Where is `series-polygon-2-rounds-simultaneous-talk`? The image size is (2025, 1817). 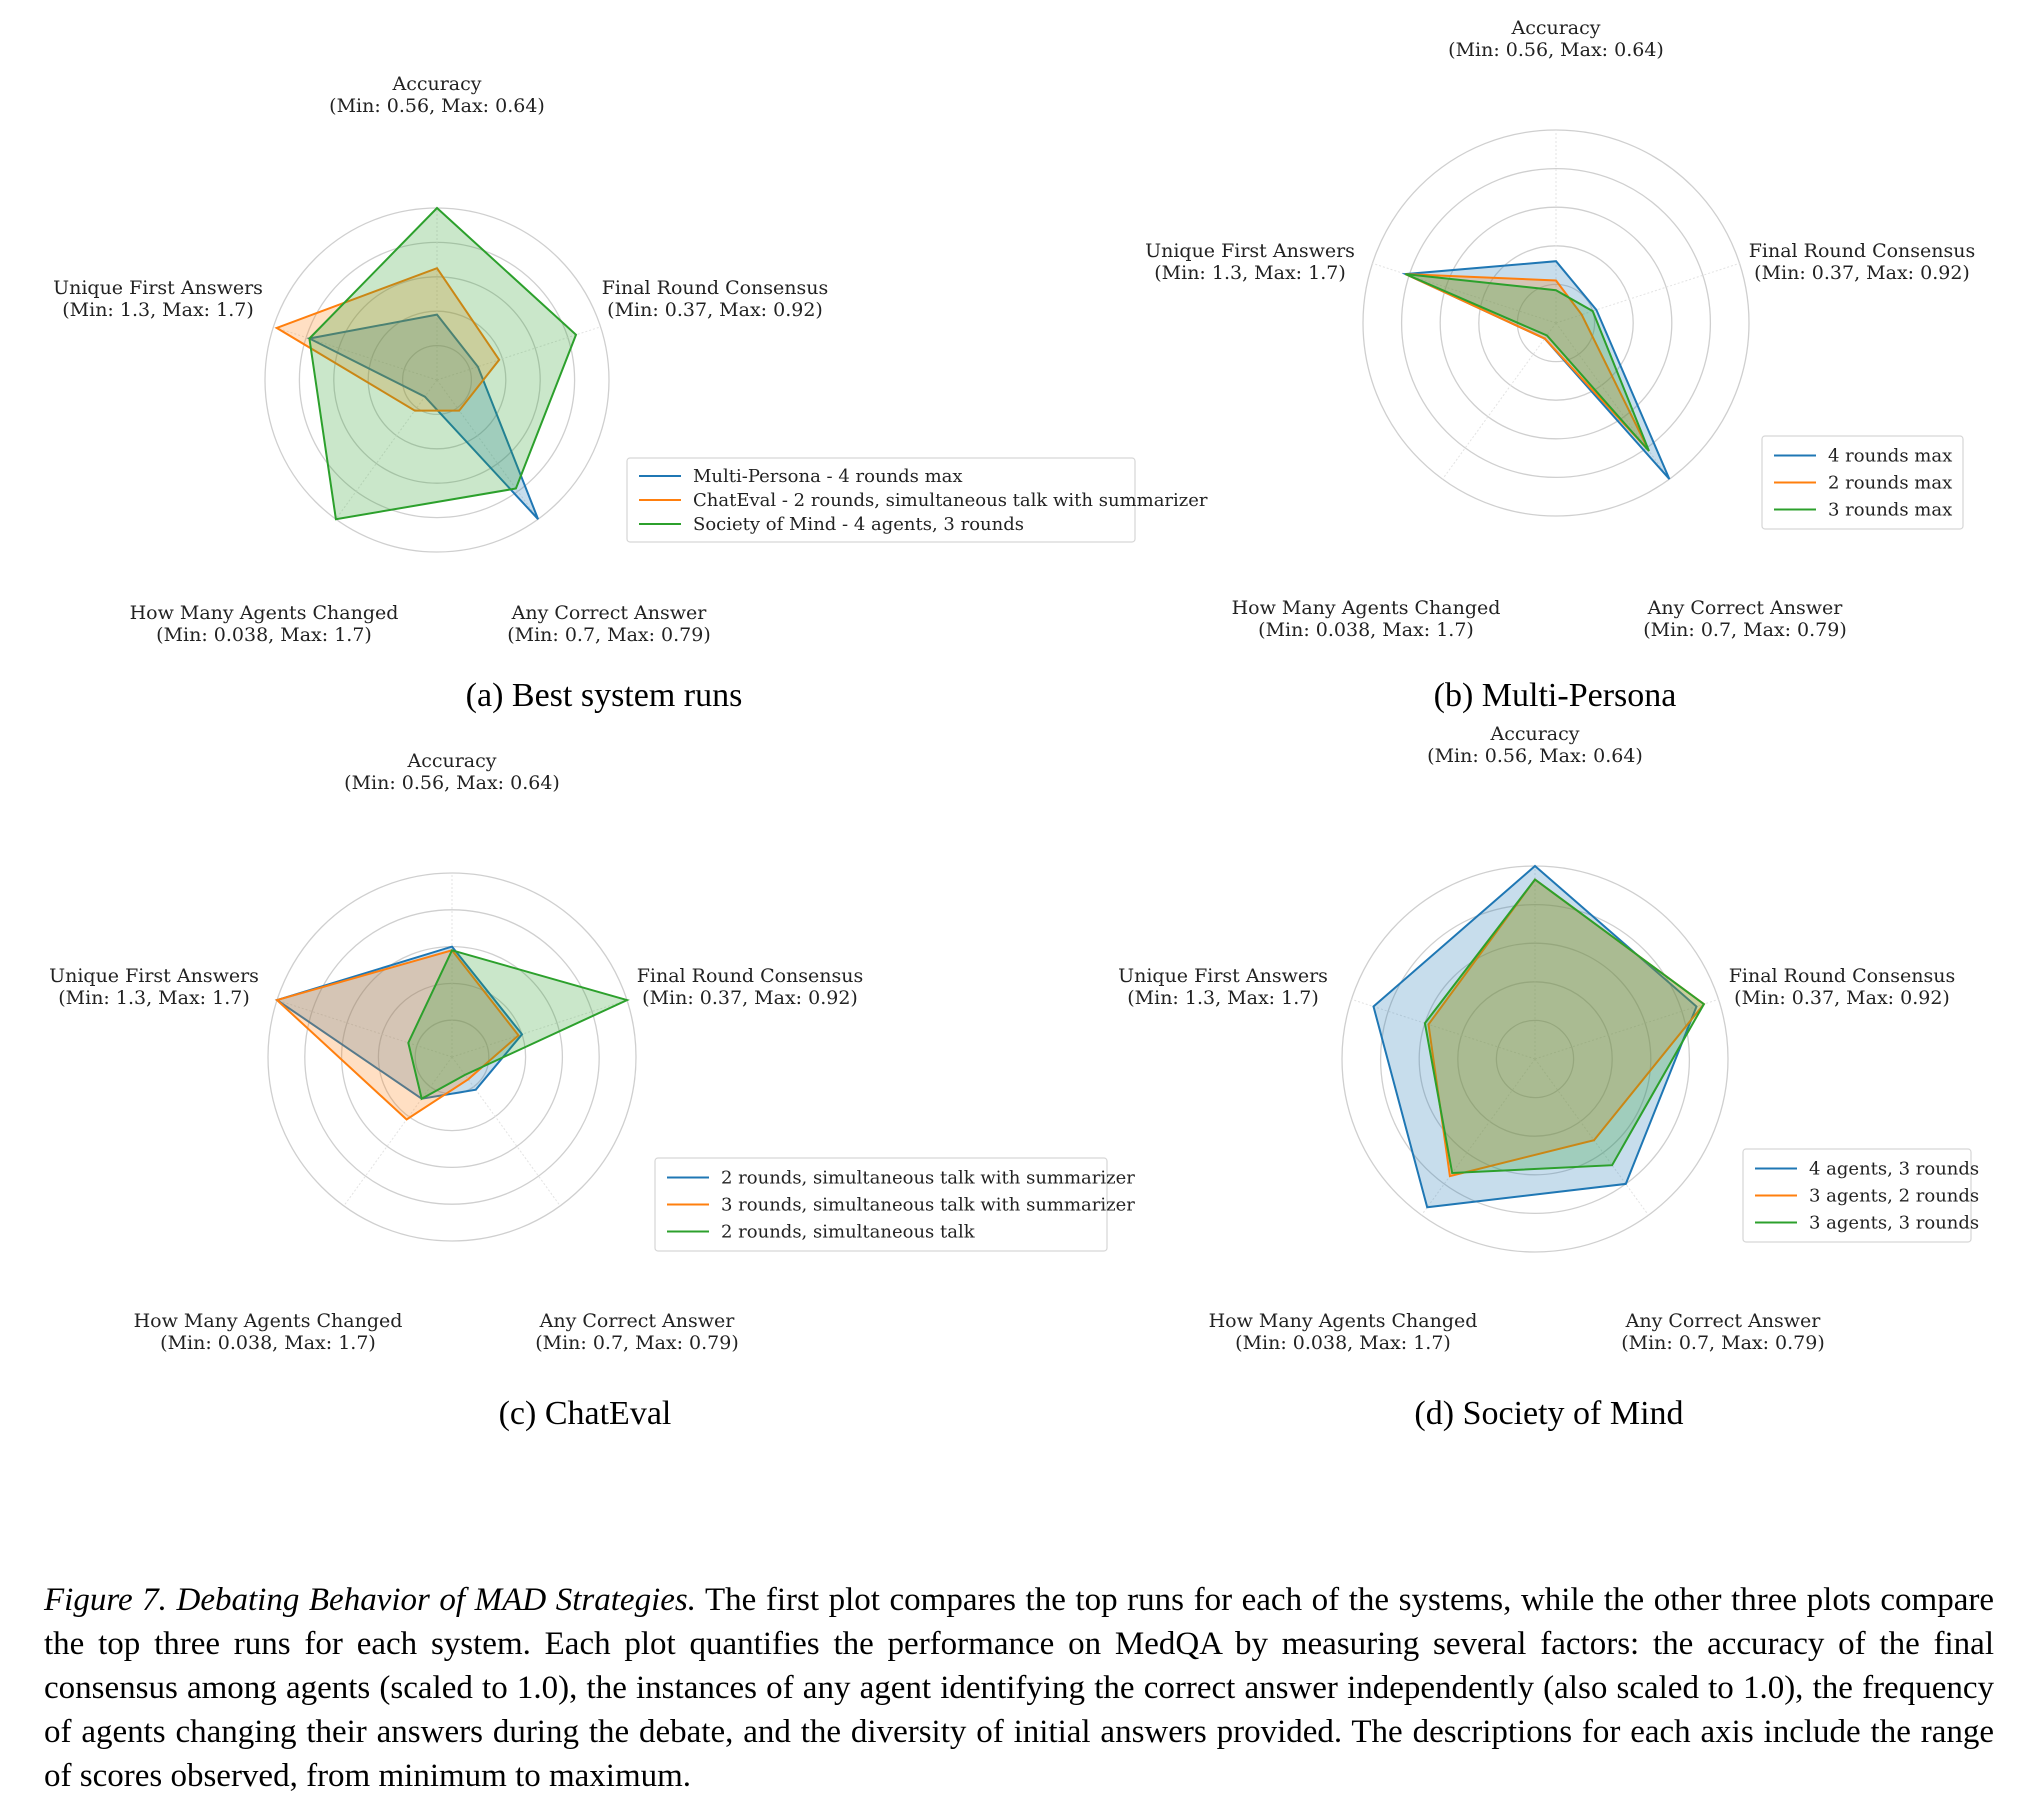 series-polygon-2-rounds-simultaneous-talk is located at coordinates (518, 1025).